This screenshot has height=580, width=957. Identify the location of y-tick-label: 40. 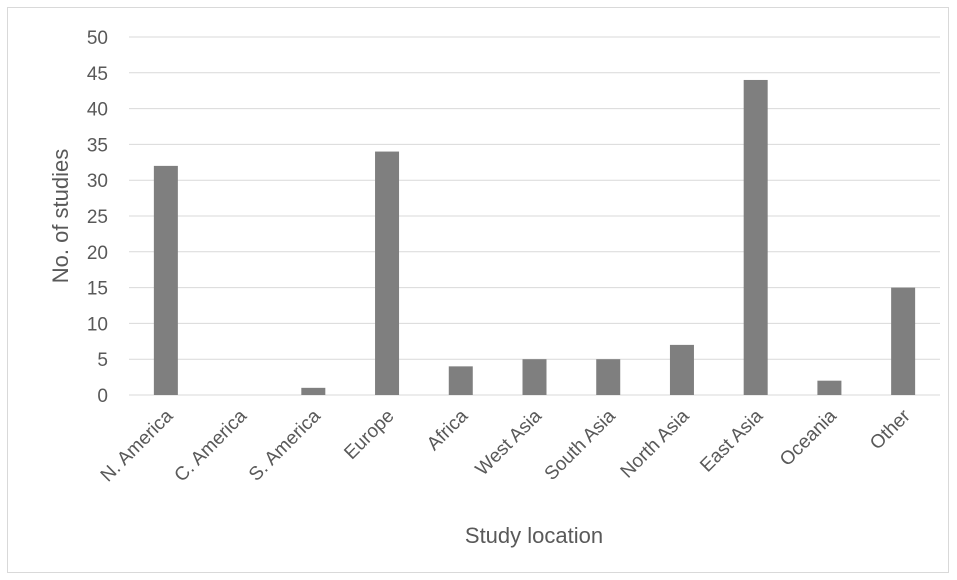
(97, 110).